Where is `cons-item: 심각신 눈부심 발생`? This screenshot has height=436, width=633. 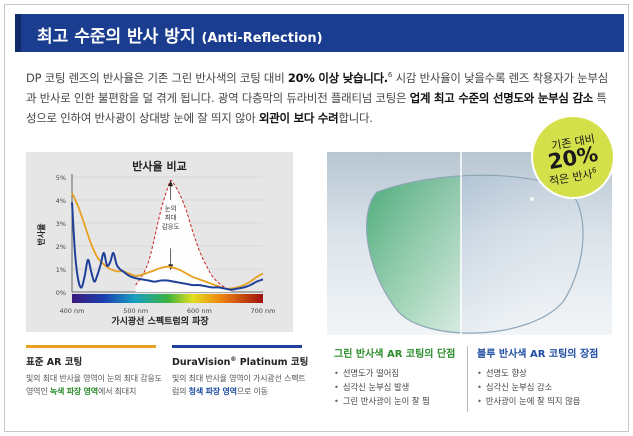 cons-item: 심각신 눈부심 발생 is located at coordinates (404, 387).